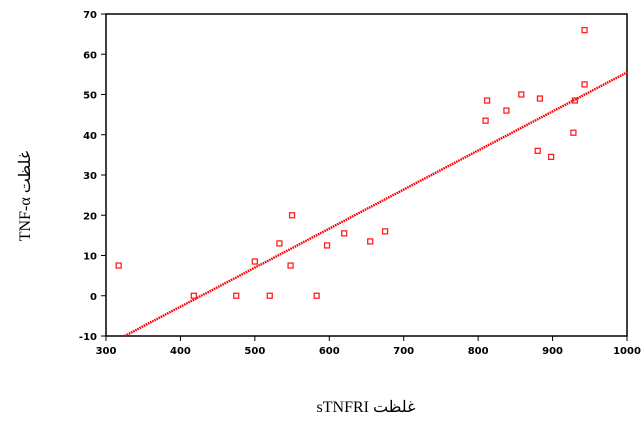  Describe the element at coordinates (88, 337) in the screenshot. I see `y-tick-label: -10` at that location.